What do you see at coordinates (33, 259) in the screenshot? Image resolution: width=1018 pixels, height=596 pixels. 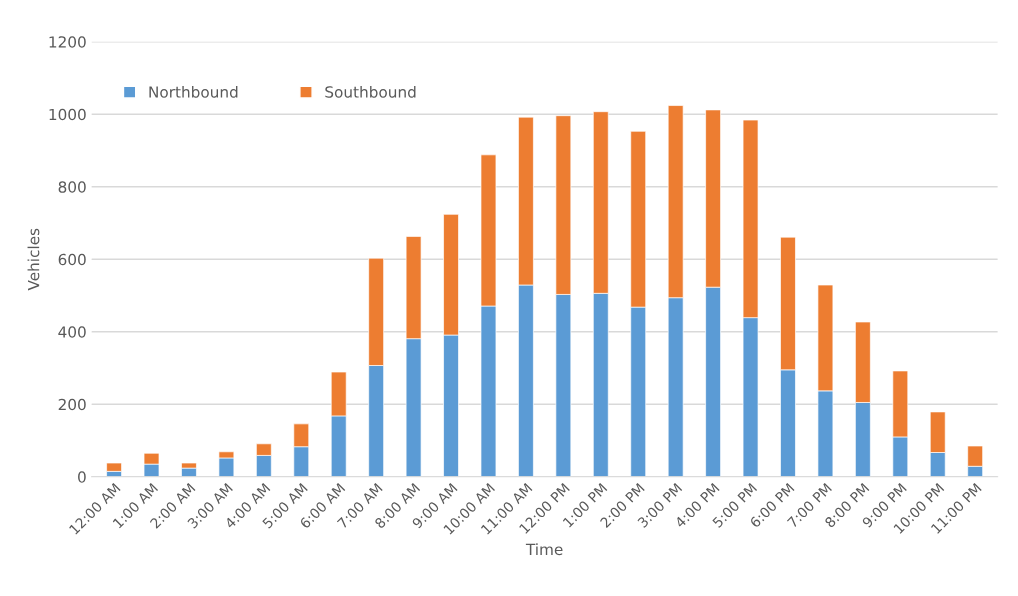 I see `y-axis-title: Vehicles` at bounding box center [33, 259].